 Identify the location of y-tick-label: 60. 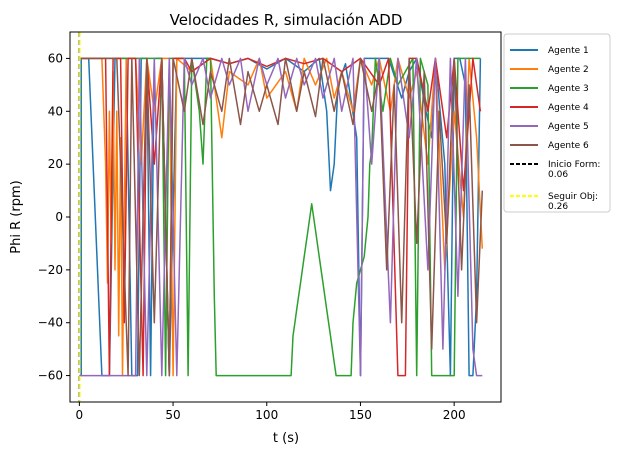
(55, 58).